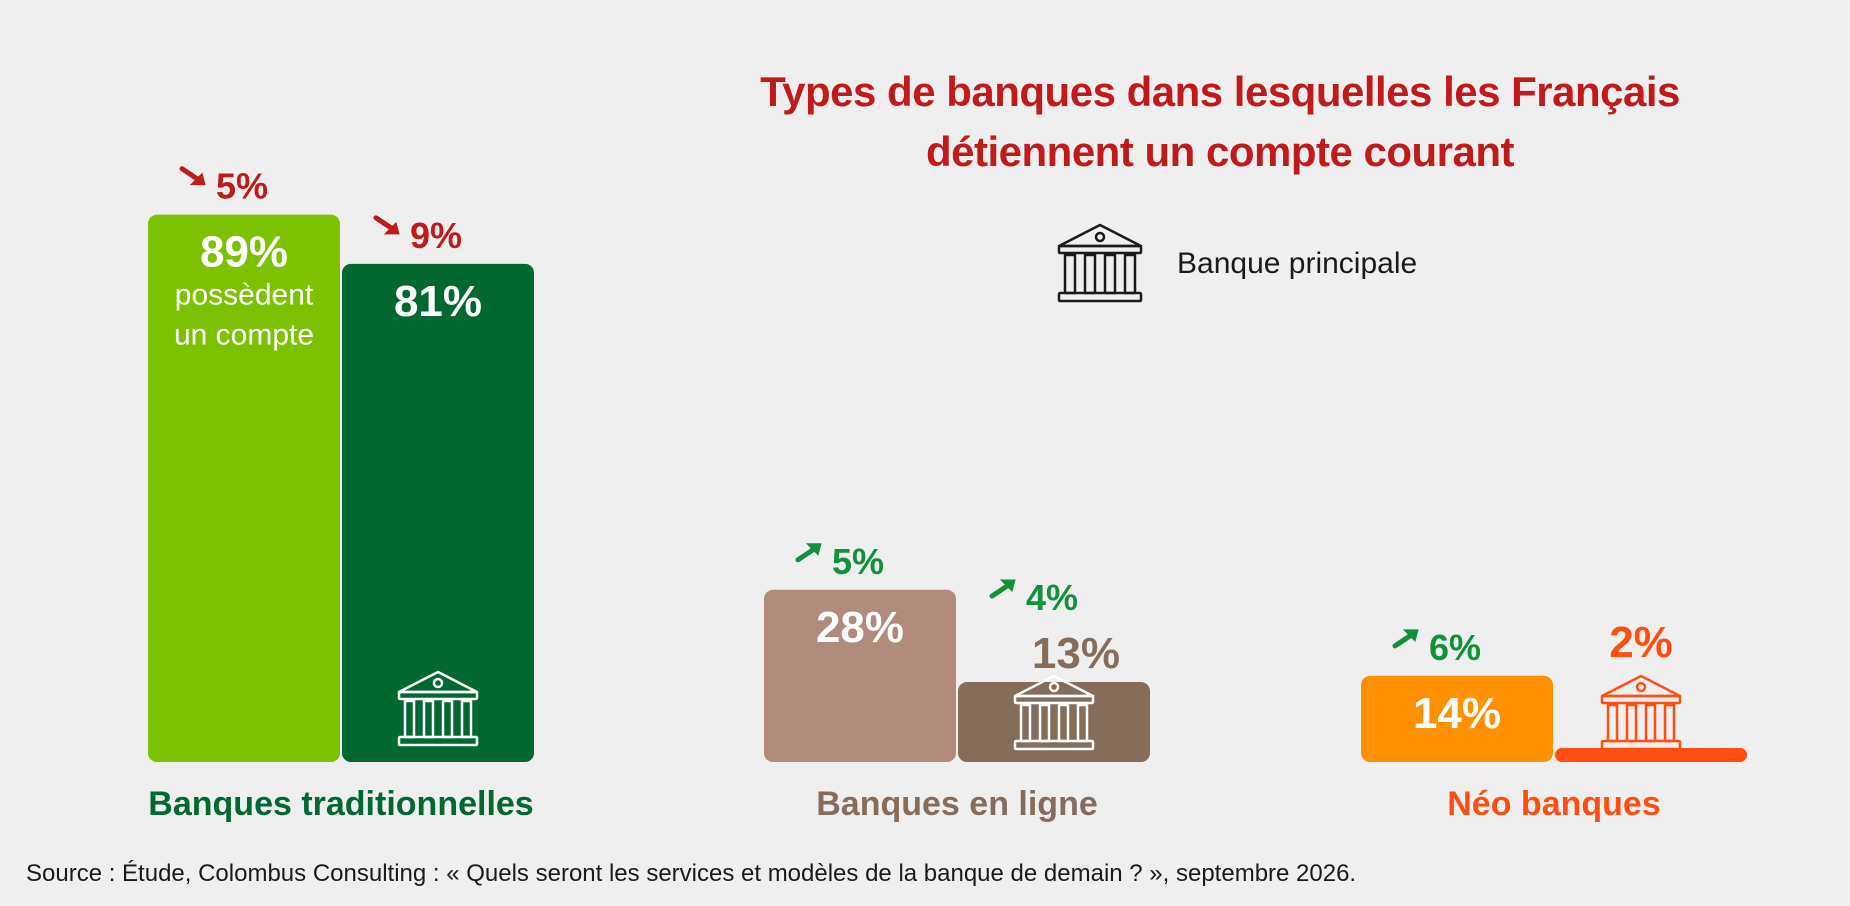 This screenshot has width=1850, height=906. What do you see at coordinates (244, 295) in the screenshot?
I see `note-line-1: possèdent` at bounding box center [244, 295].